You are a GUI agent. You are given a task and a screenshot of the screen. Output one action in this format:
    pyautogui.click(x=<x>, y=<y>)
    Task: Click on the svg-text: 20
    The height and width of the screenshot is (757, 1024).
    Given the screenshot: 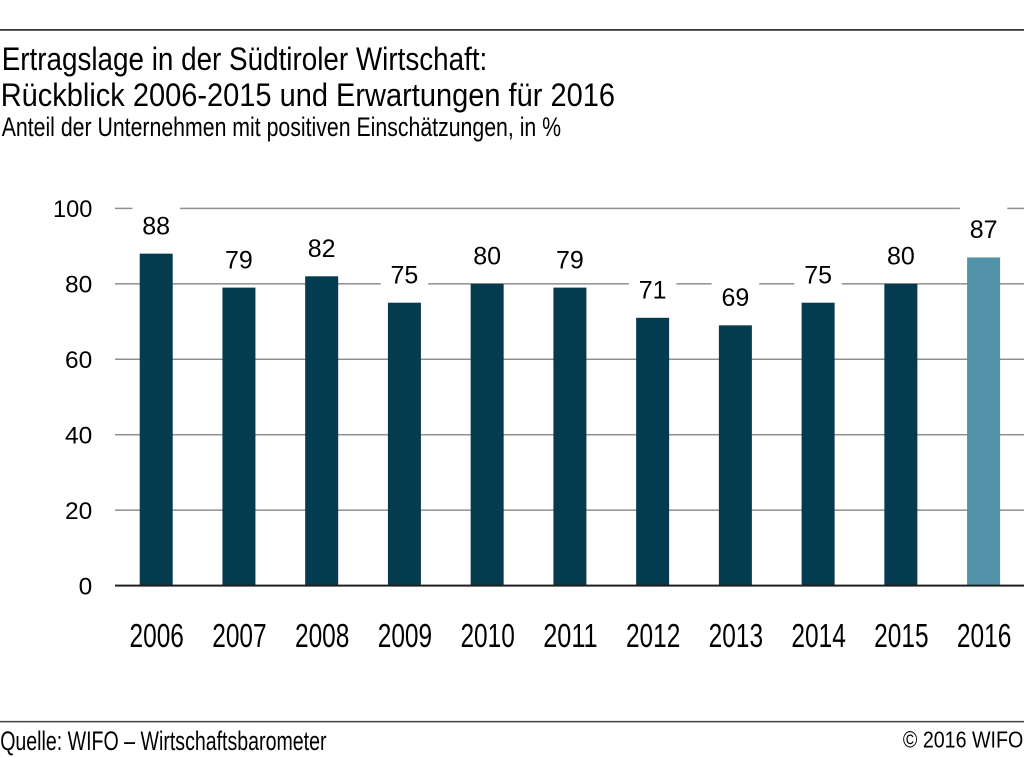 What is the action you would take?
    pyautogui.click(x=78, y=511)
    